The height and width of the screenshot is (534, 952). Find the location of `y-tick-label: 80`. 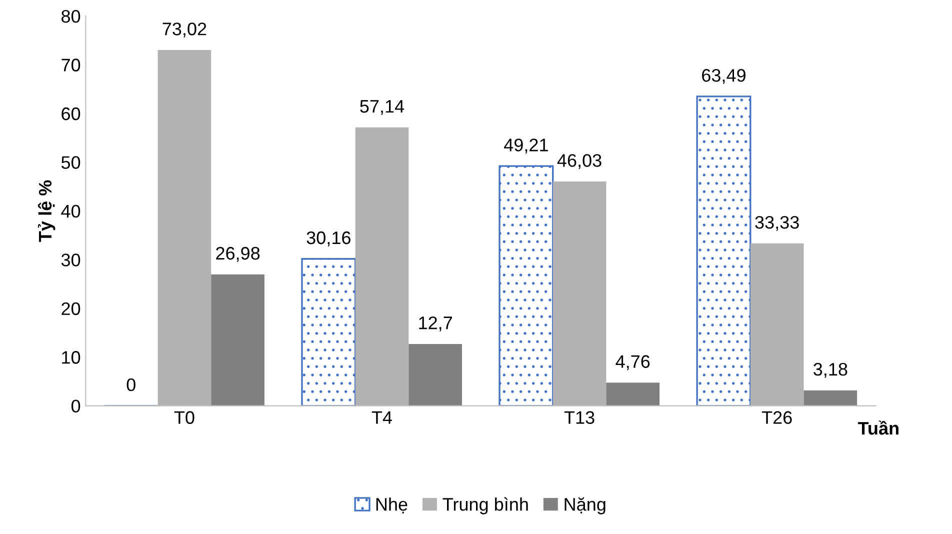

y-tick-label: 80 is located at coordinates (71, 16).